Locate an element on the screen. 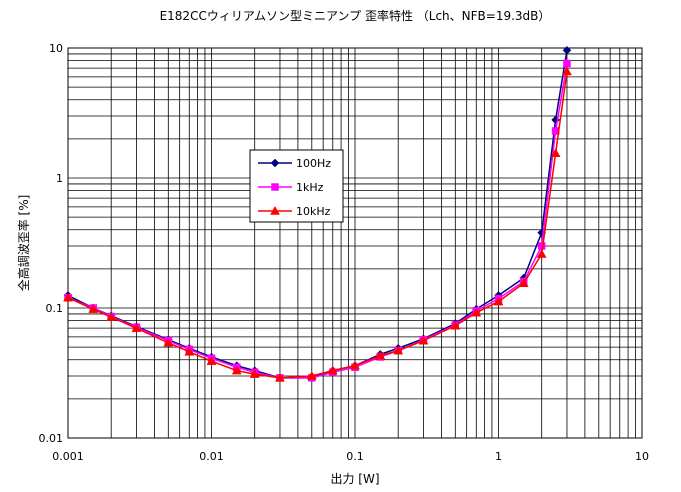 The height and width of the screenshot is (492, 681). legend-item-100hz: 100Hz is located at coordinates (294, 163).